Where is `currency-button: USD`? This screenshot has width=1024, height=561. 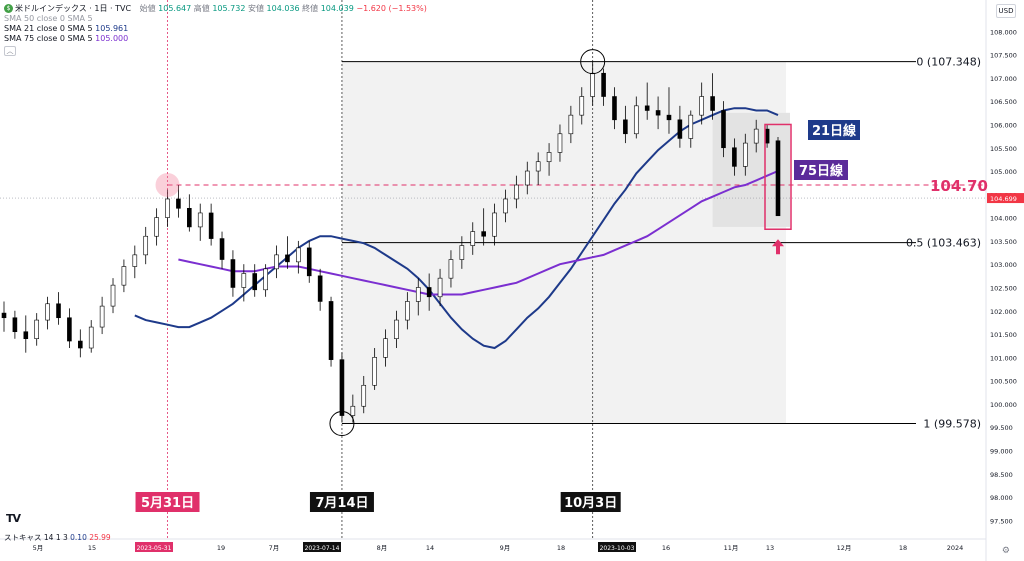 currency-button: USD is located at coordinates (1006, 11).